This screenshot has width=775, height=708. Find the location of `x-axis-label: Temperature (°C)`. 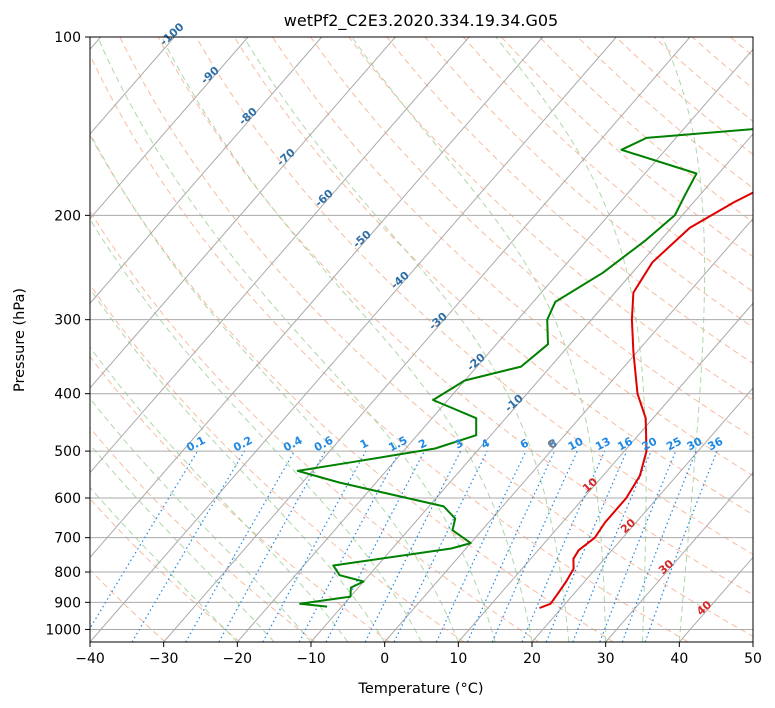

x-axis-label: Temperature (°C) is located at coordinates (420, 689).